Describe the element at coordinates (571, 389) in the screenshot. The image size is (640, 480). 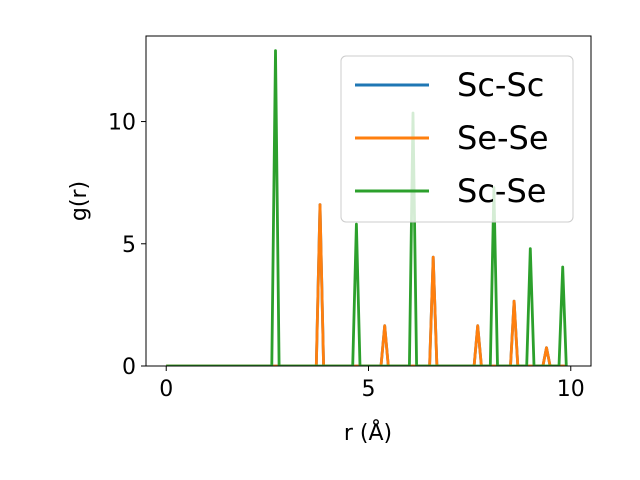
I see `x-tick-label: 10` at that location.